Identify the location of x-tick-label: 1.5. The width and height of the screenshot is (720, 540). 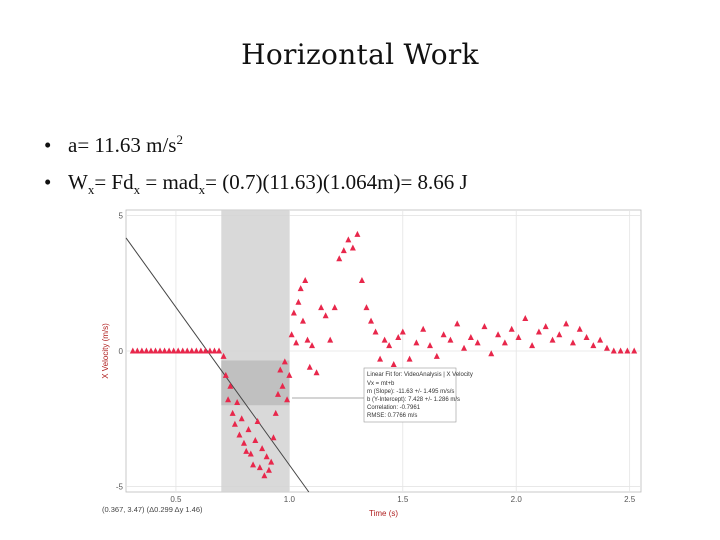
(403, 499).